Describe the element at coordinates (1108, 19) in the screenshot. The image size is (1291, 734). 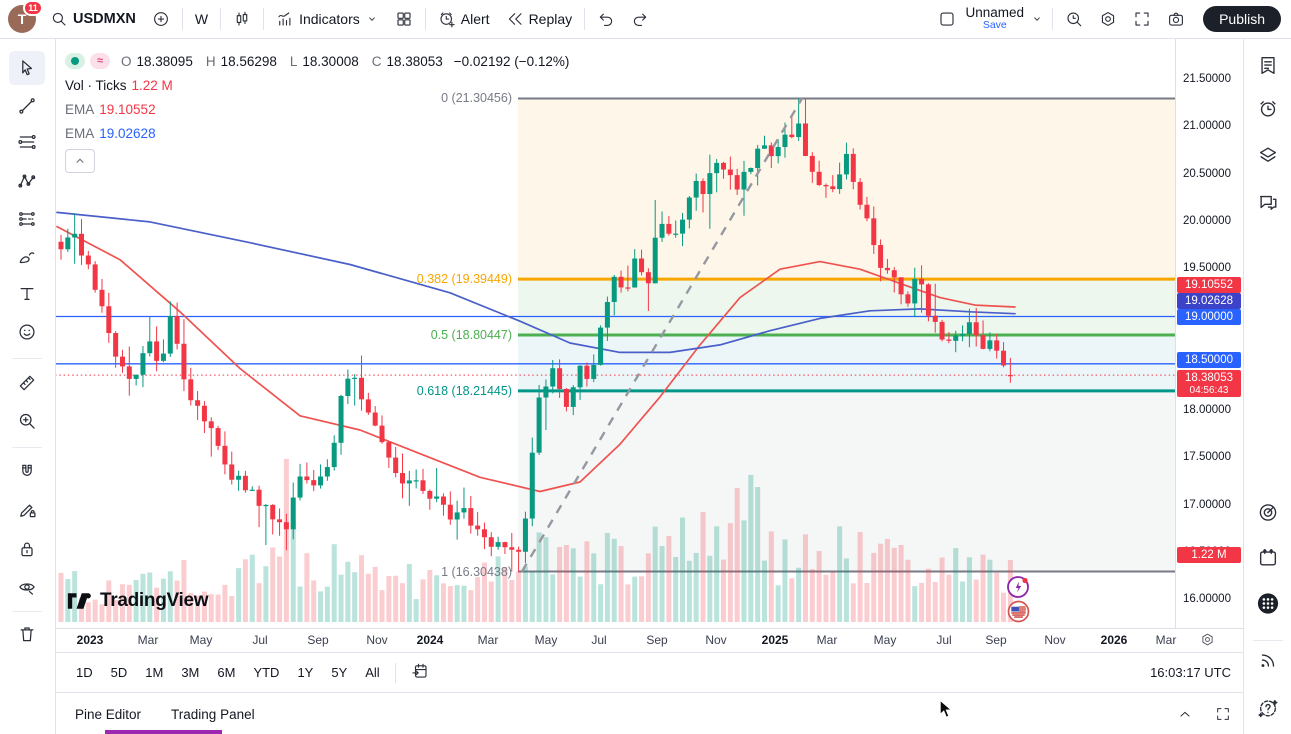
I see `chart-settings-button` at that location.